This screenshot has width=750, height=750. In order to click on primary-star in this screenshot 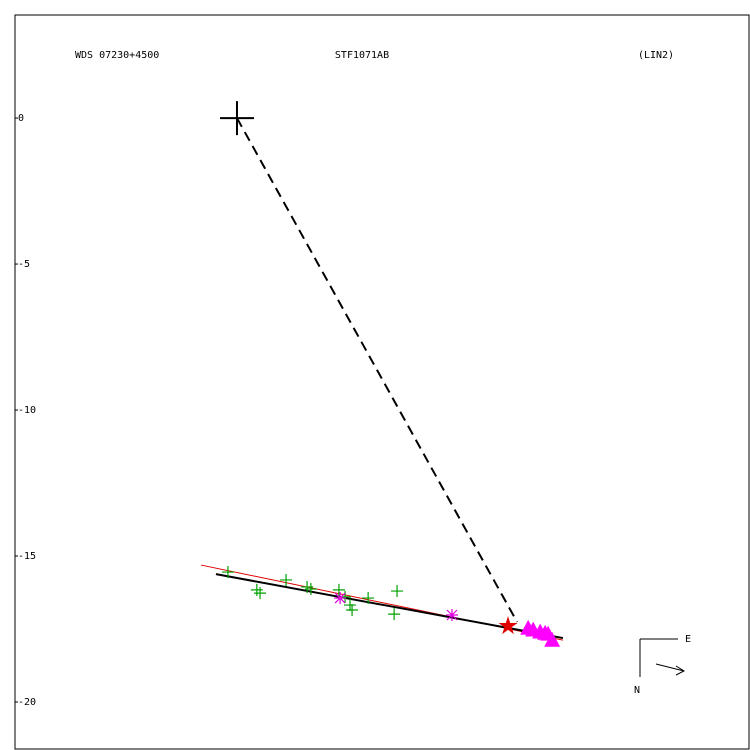, I will do `click(236, 118)`.